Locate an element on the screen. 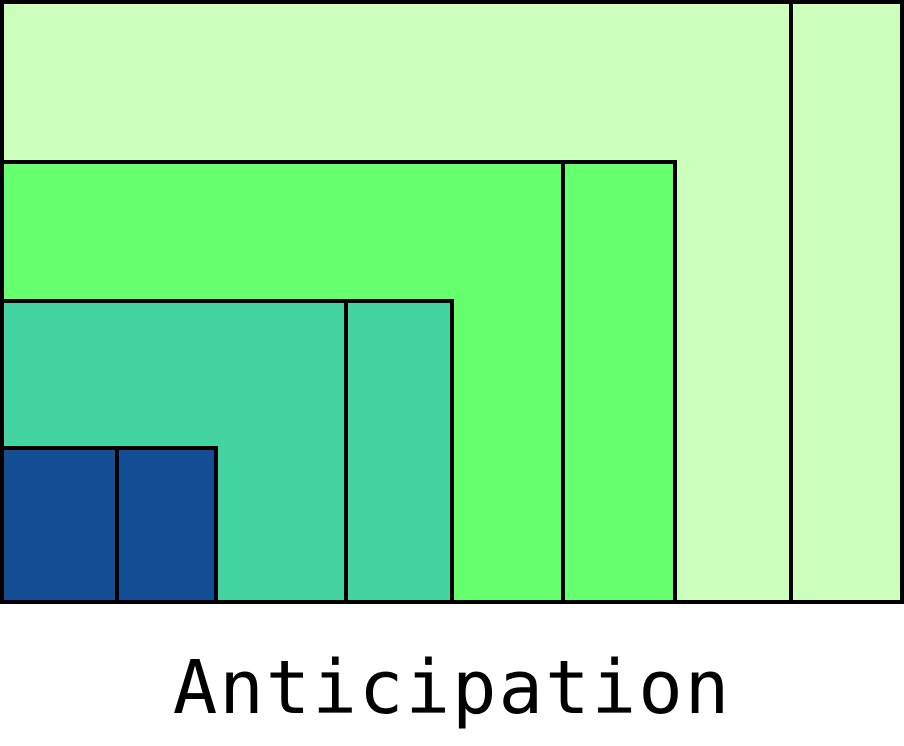  inner-rect is located at coordinates (109, 525).